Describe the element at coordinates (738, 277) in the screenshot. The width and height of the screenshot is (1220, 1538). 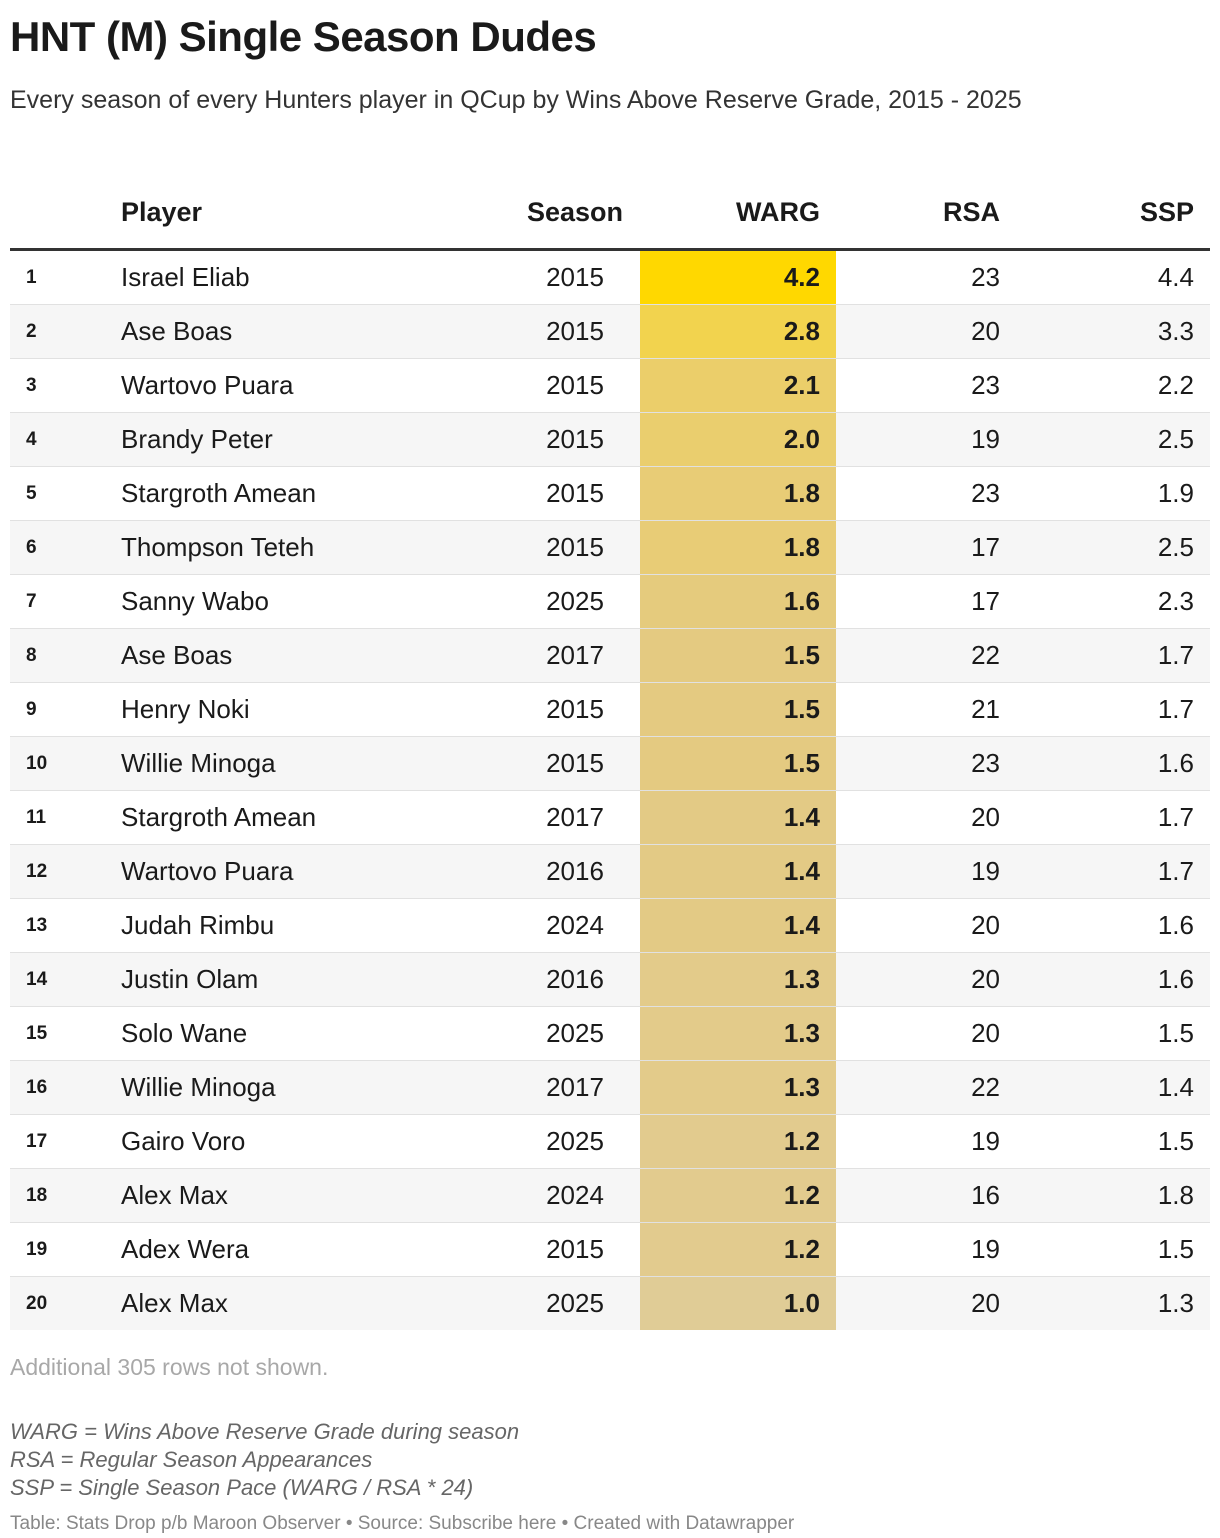
I see `warg-cell: 4.2` at that location.